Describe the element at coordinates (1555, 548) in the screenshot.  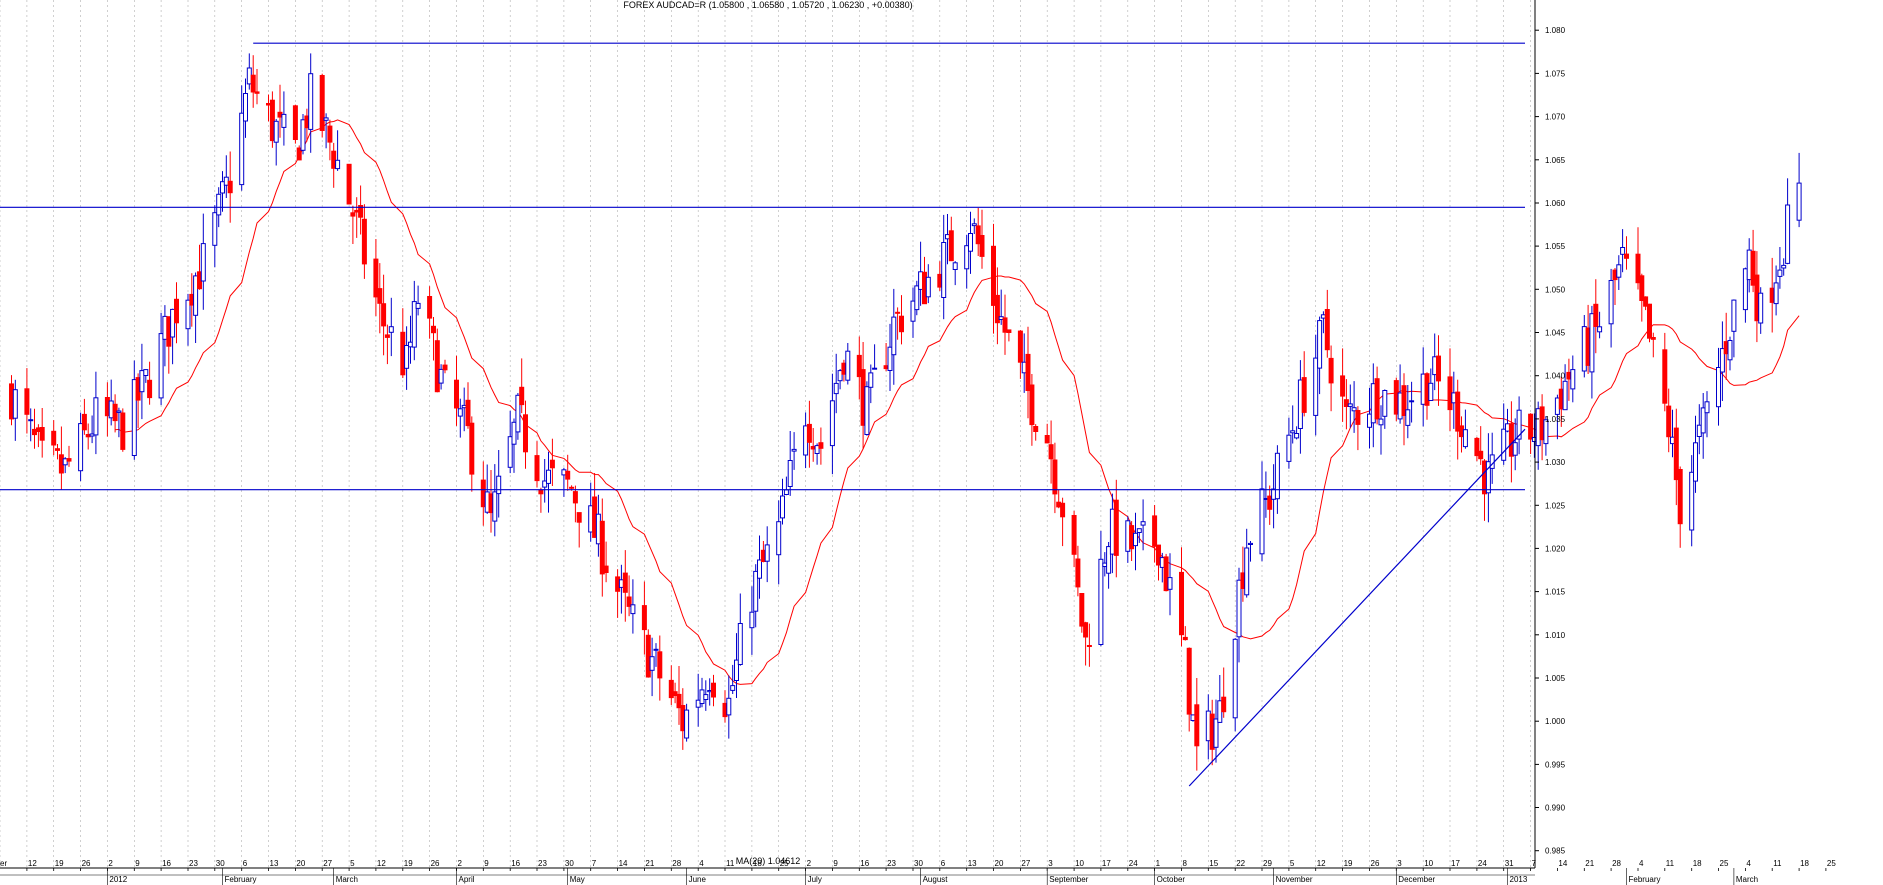
I see `y-tick-label: 1.020` at that location.